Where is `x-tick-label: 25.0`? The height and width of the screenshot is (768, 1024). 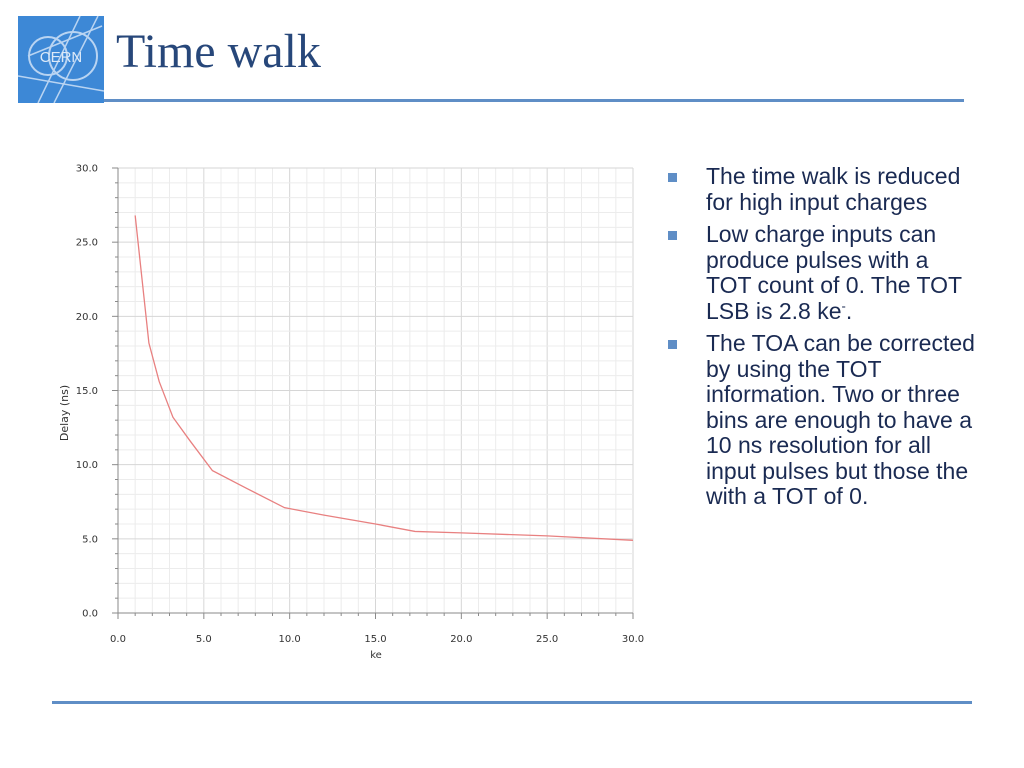
x-tick-label: 25.0 is located at coordinates (547, 639).